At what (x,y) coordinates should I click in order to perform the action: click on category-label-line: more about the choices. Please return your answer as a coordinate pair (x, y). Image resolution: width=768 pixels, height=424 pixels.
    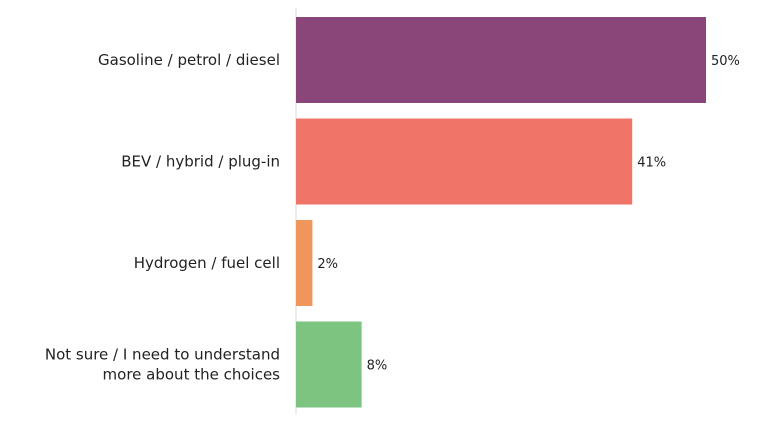
    Looking at the image, I should click on (192, 375).